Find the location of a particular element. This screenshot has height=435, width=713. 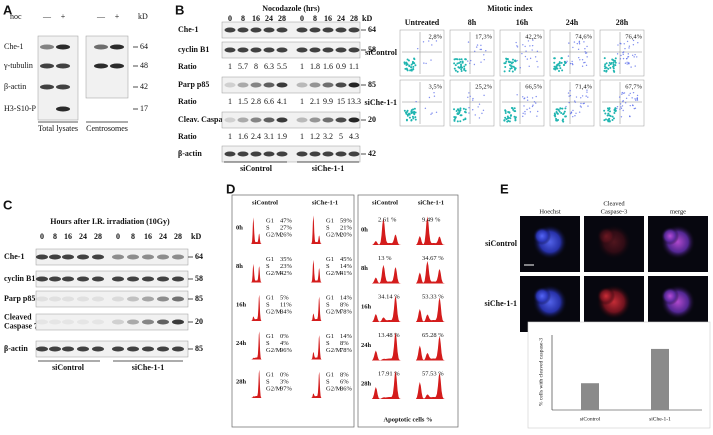

kd-unit: kD is located at coordinates (367, 18).